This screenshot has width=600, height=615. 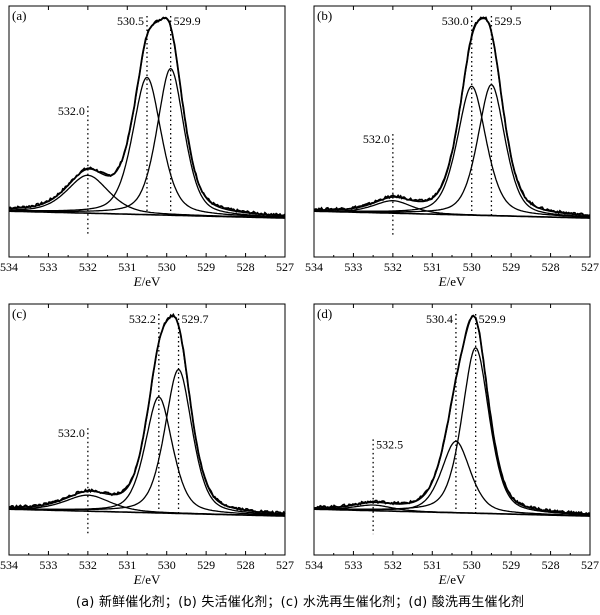 I want to click on panel-label: (d), so click(x=324, y=313).